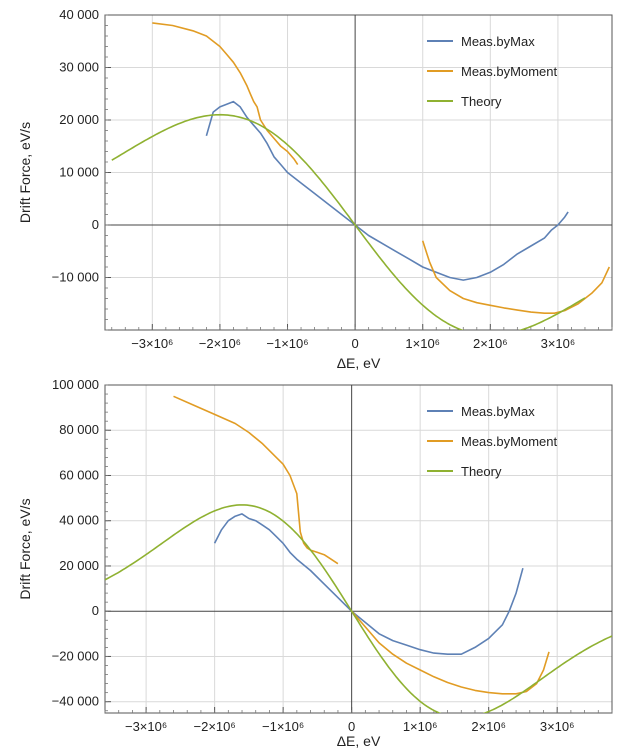 This screenshot has height=753, width=618. I want to click on y-tick-label: 30 000, so click(79, 67).